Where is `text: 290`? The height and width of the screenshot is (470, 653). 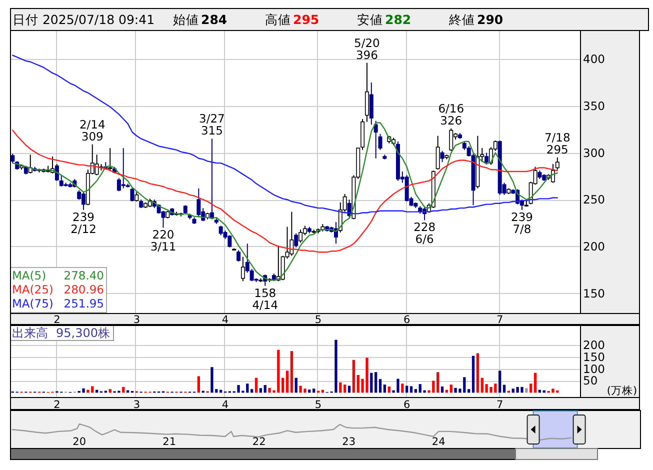
text: 290 is located at coordinates (490, 19).